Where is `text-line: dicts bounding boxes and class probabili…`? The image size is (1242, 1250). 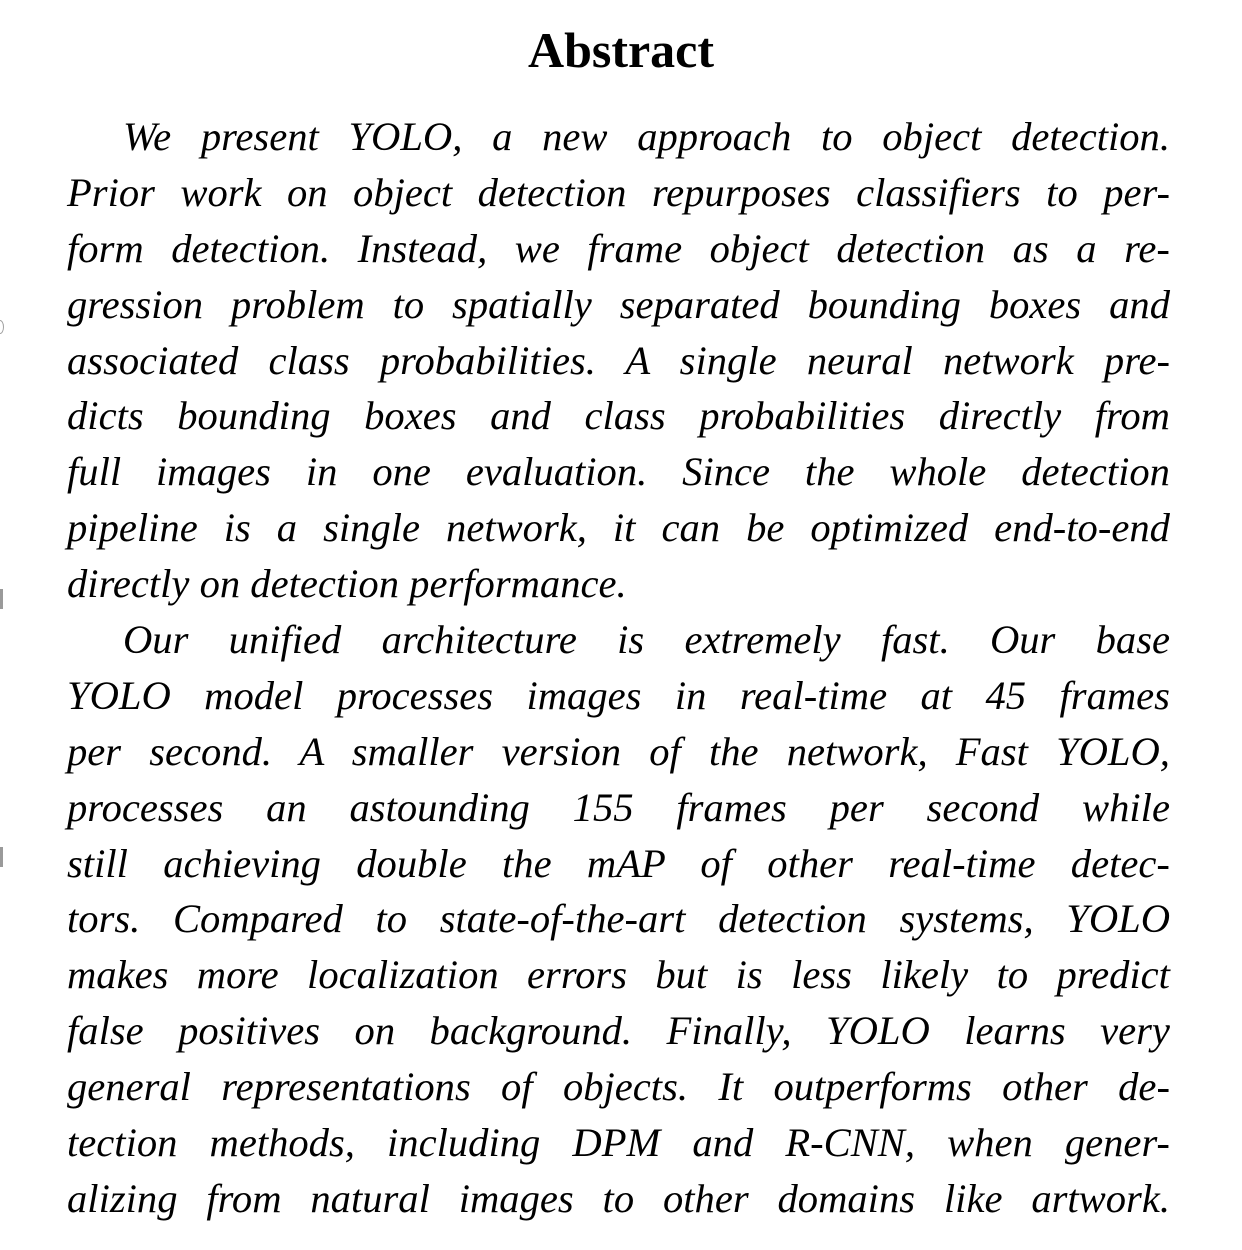 text-line: dicts bounding boxes and class probabili… is located at coordinates (618, 416).